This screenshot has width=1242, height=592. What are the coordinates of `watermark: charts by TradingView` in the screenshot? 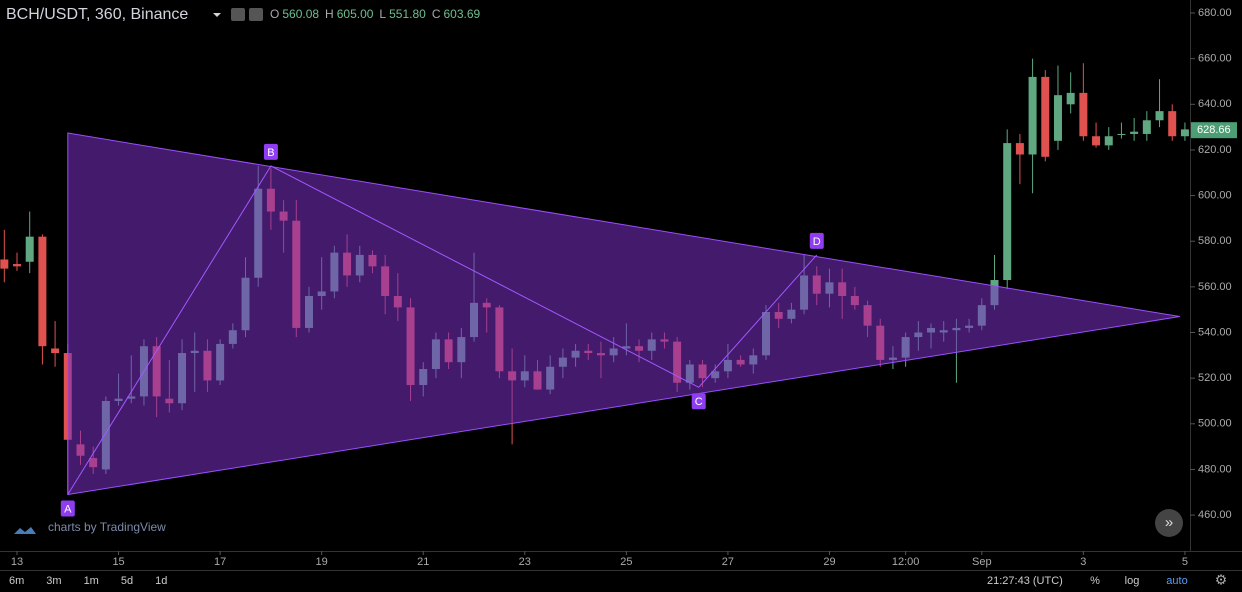 It's located at (107, 527).